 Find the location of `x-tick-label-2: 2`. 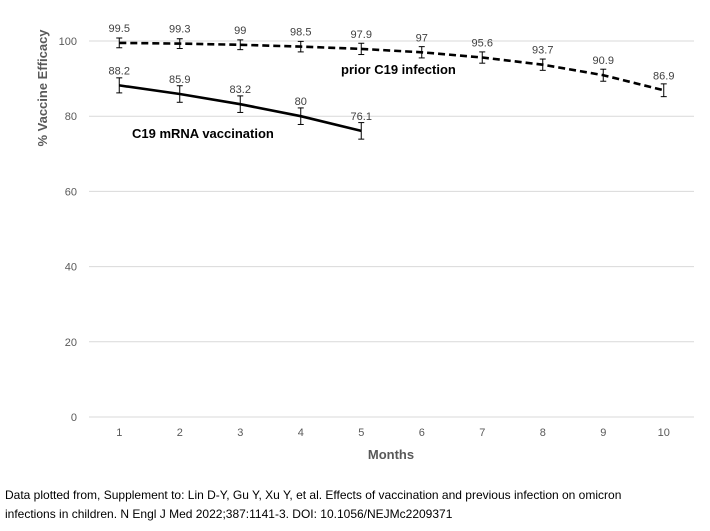

x-tick-label-2: 2 is located at coordinates (180, 433).